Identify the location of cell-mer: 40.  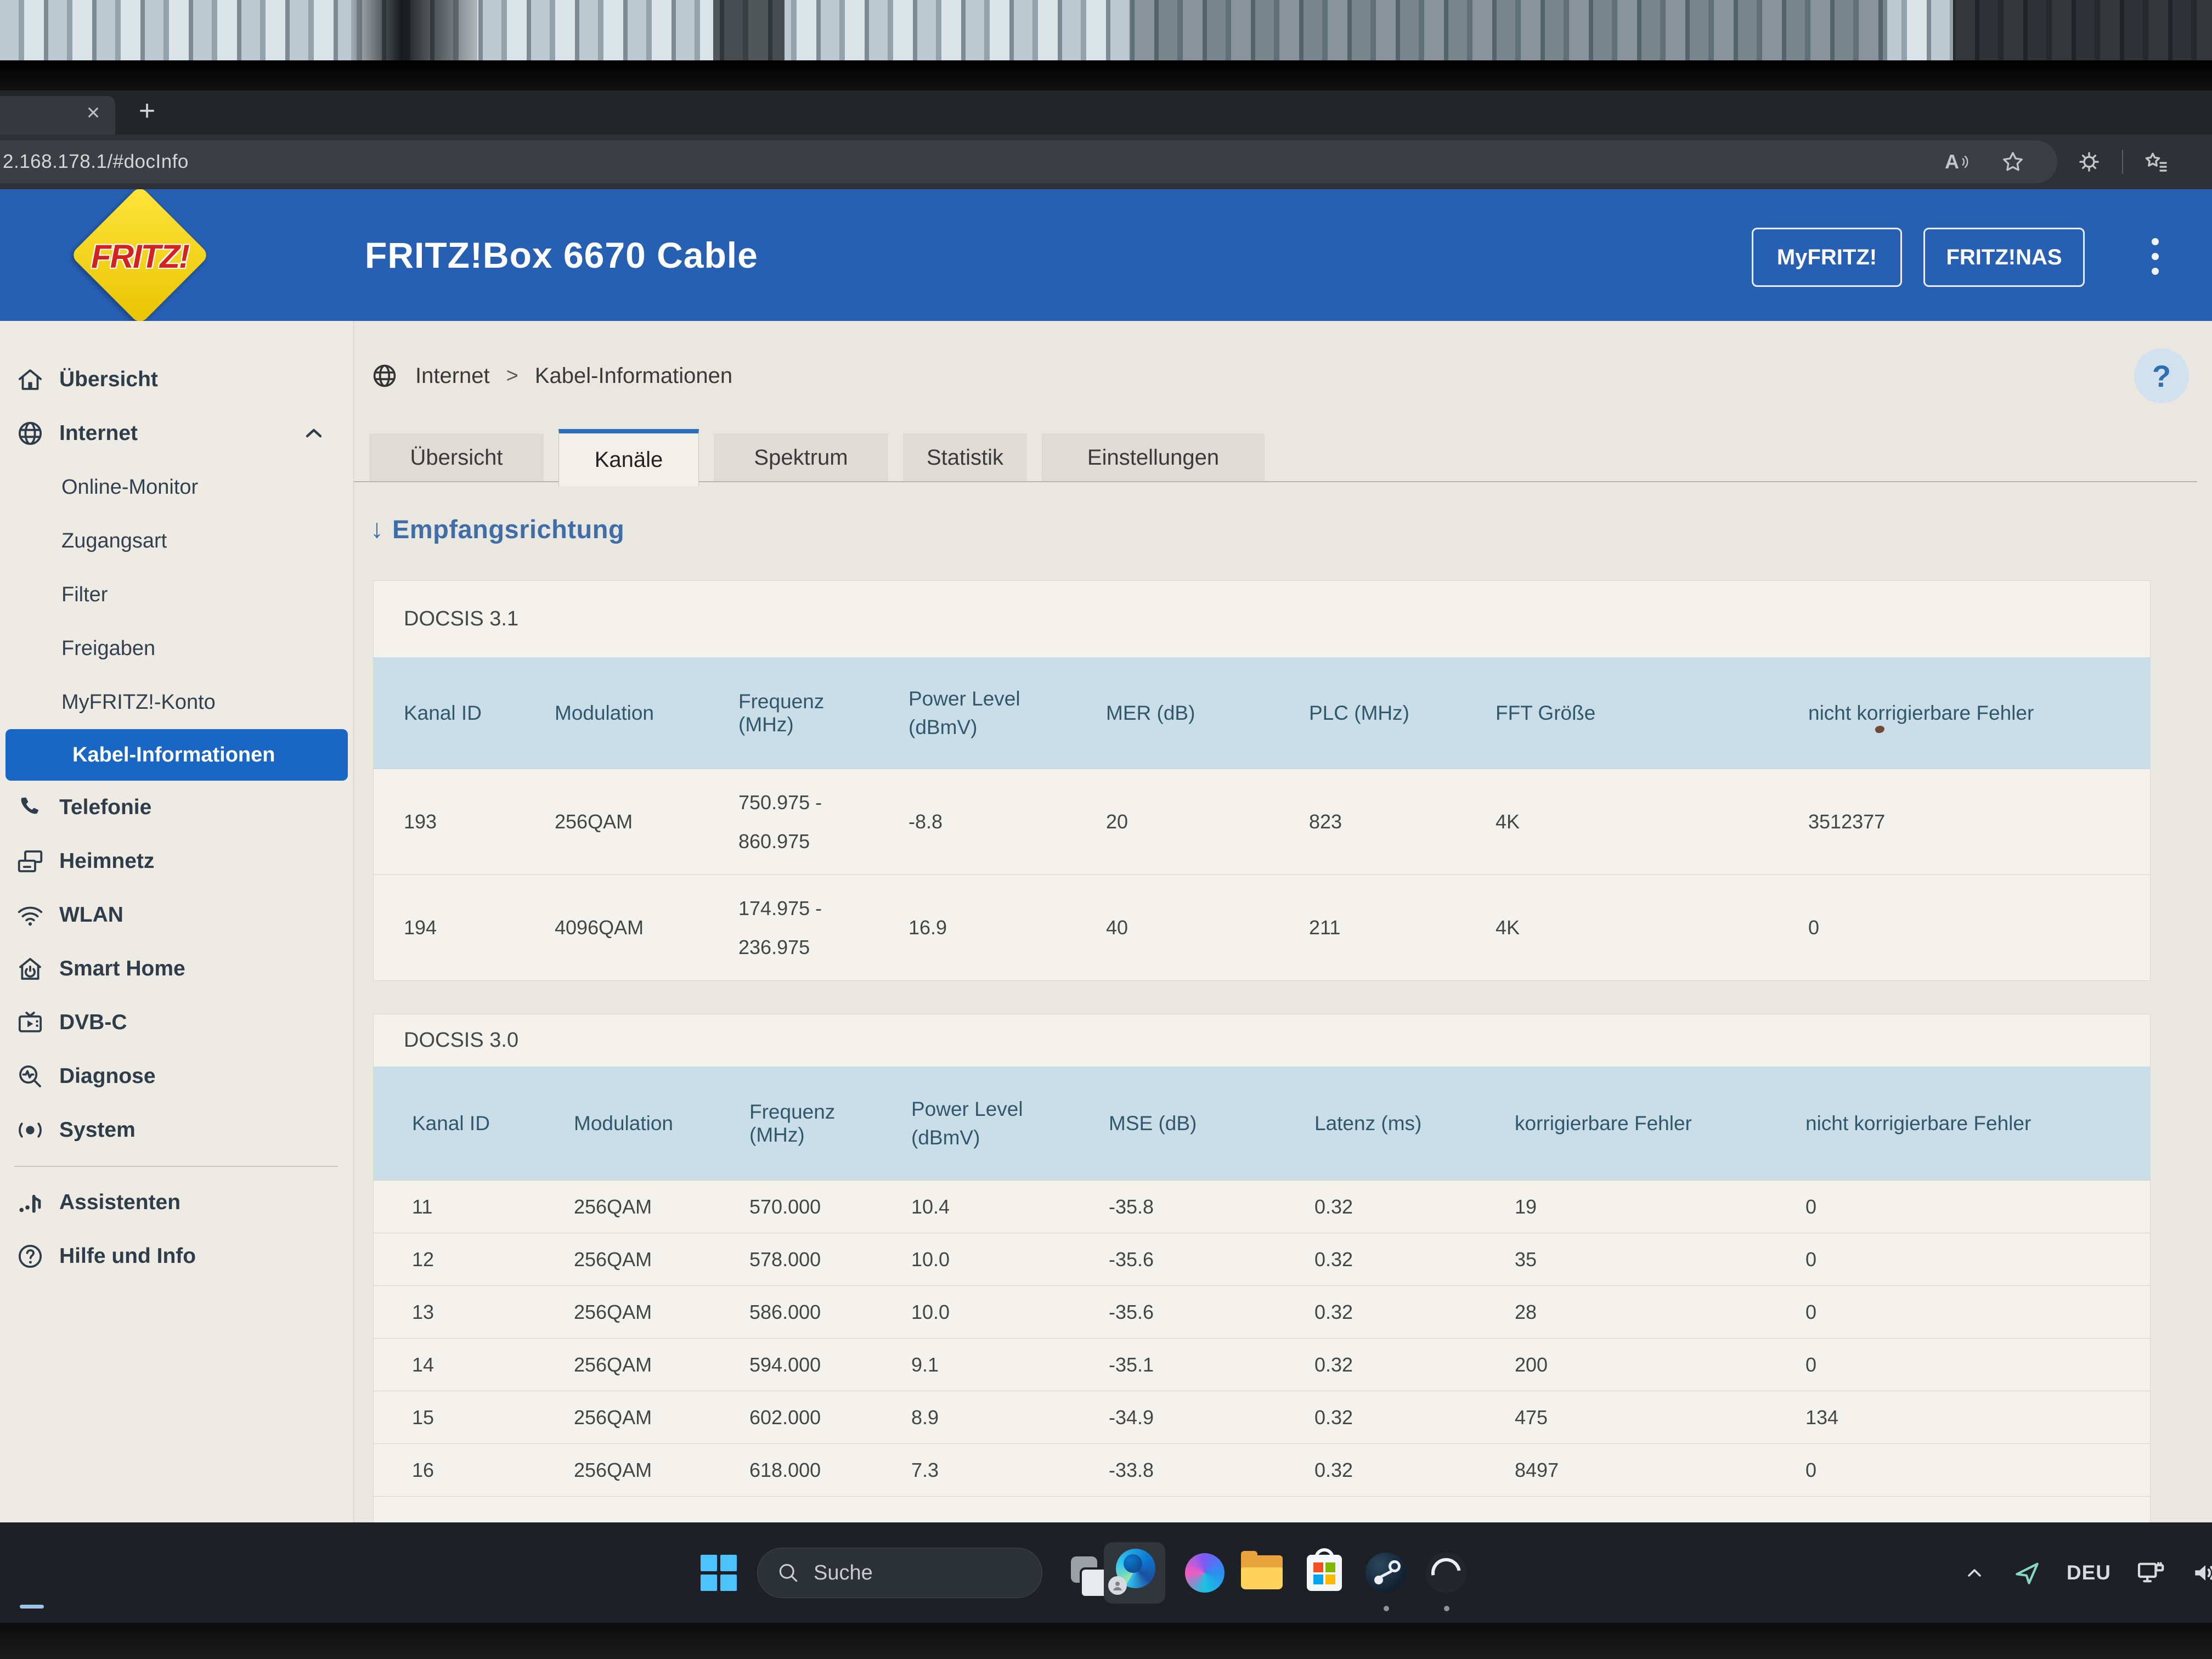
(1117, 928).